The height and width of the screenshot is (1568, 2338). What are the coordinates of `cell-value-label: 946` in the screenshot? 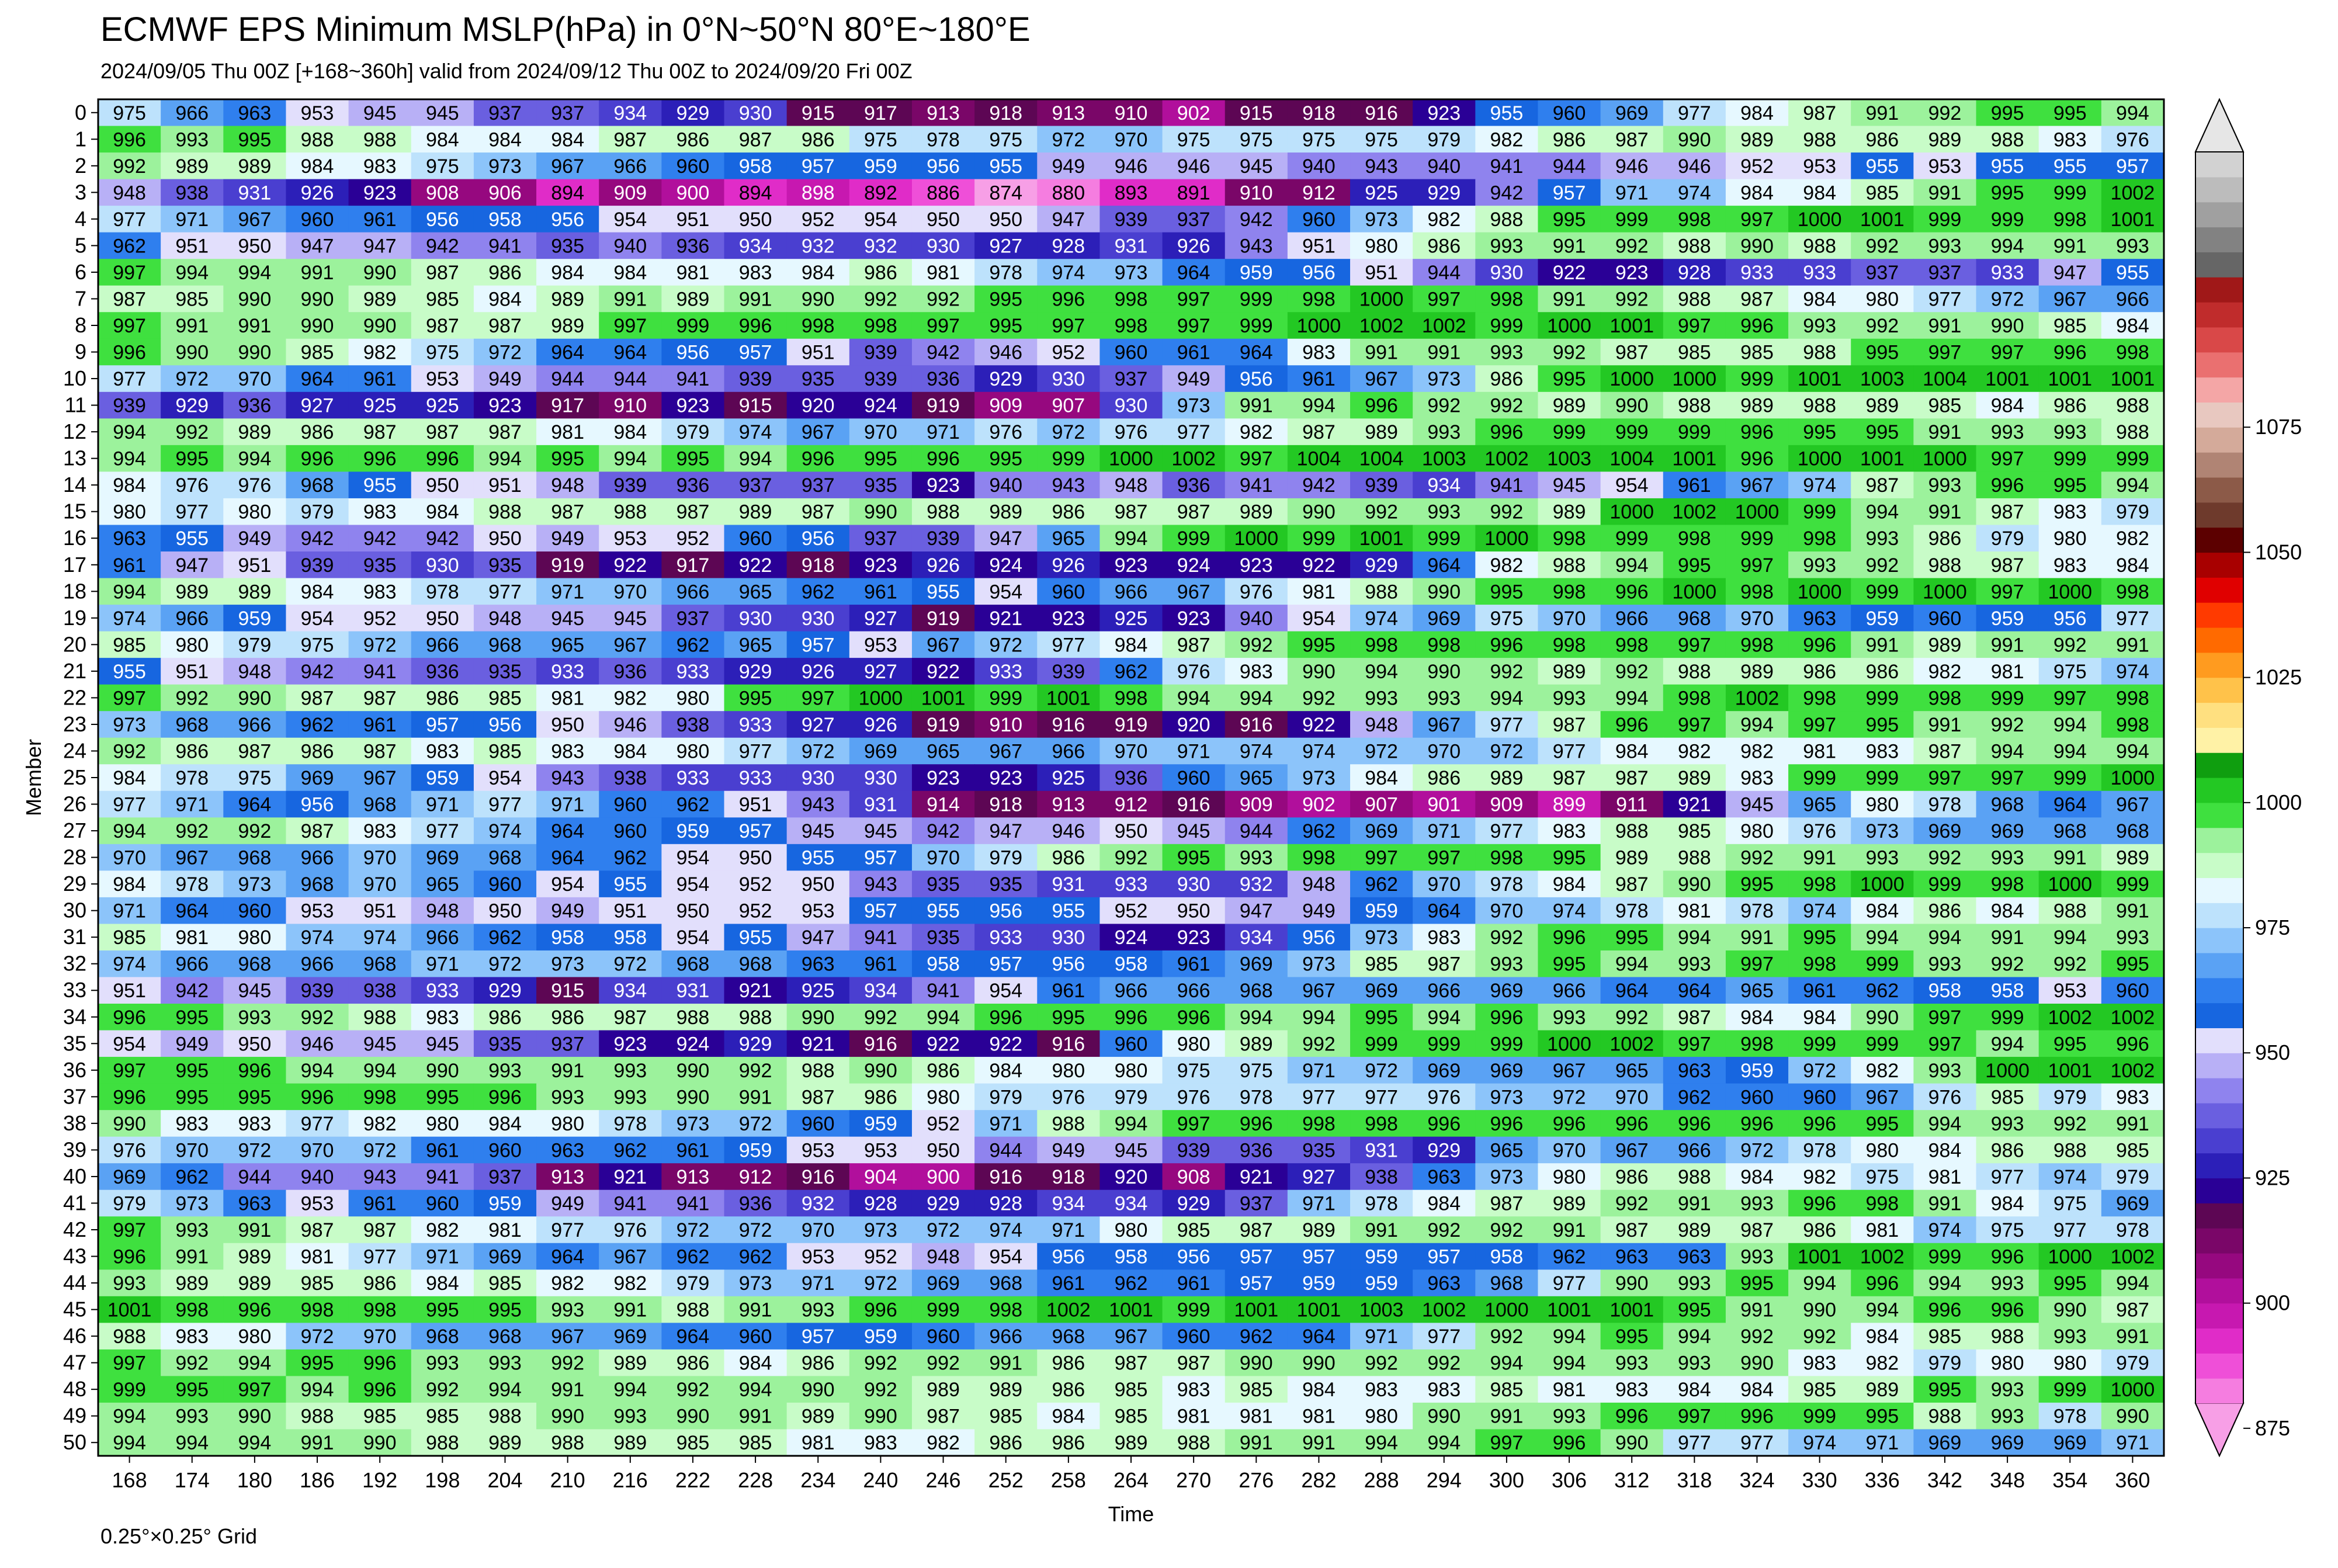 It's located at (317, 1044).